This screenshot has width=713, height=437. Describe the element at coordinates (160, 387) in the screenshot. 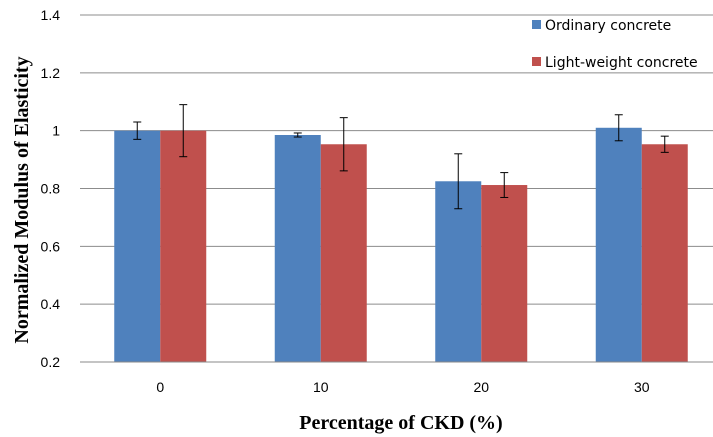

I see `x-tick-label: 0` at that location.